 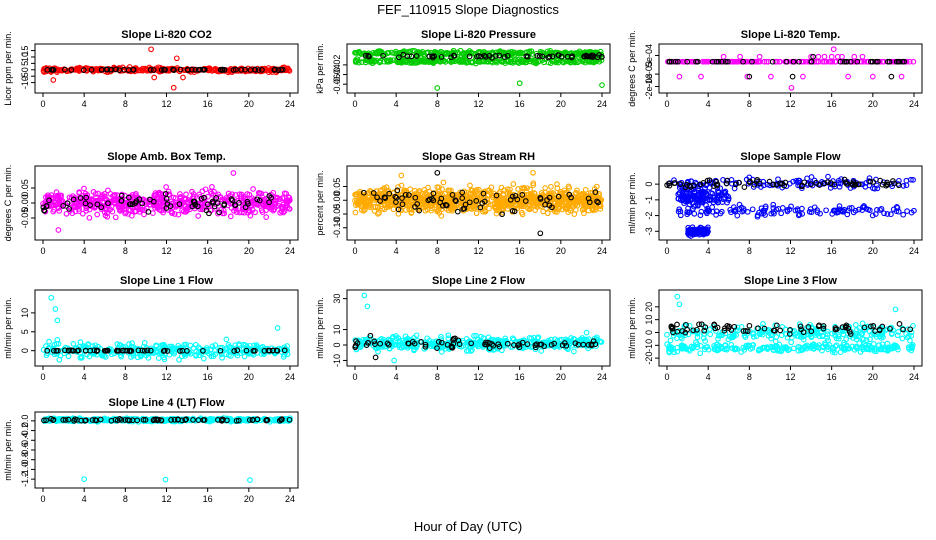 What do you see at coordinates (337, 330) in the screenshot?
I see `y-tick-label: 10` at bounding box center [337, 330].